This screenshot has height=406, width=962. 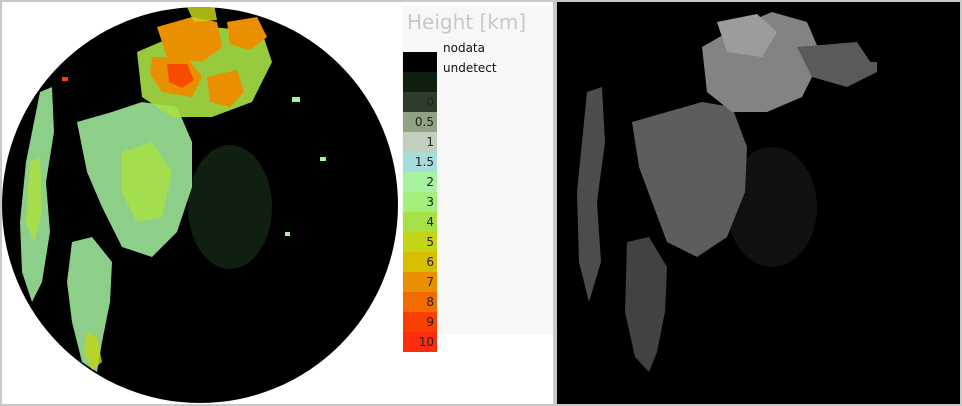 What do you see at coordinates (424, 162) in the screenshot?
I see `legend-value: 1.5` at bounding box center [424, 162].